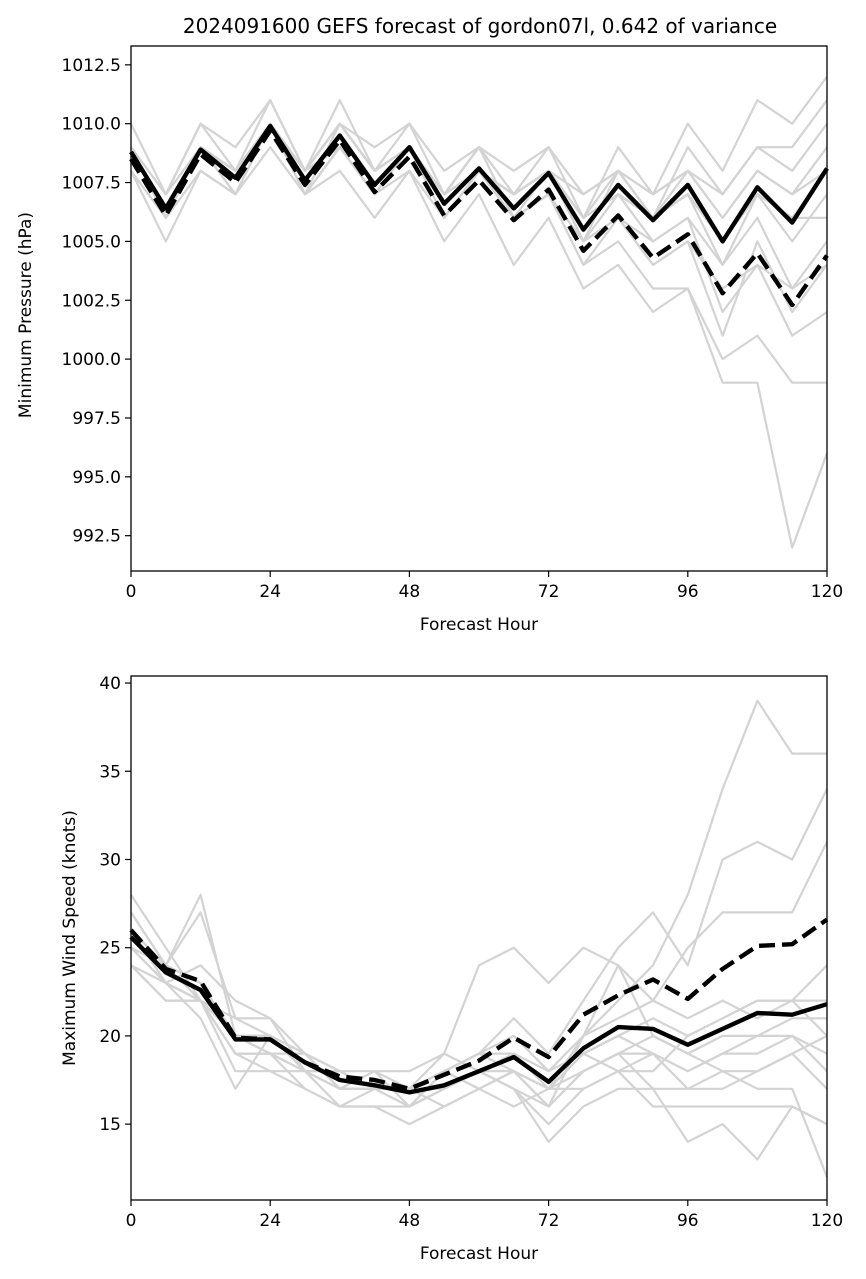 The width and height of the screenshot is (866, 1279). I want to click on y-tick-label: 1002.5, so click(91, 301).